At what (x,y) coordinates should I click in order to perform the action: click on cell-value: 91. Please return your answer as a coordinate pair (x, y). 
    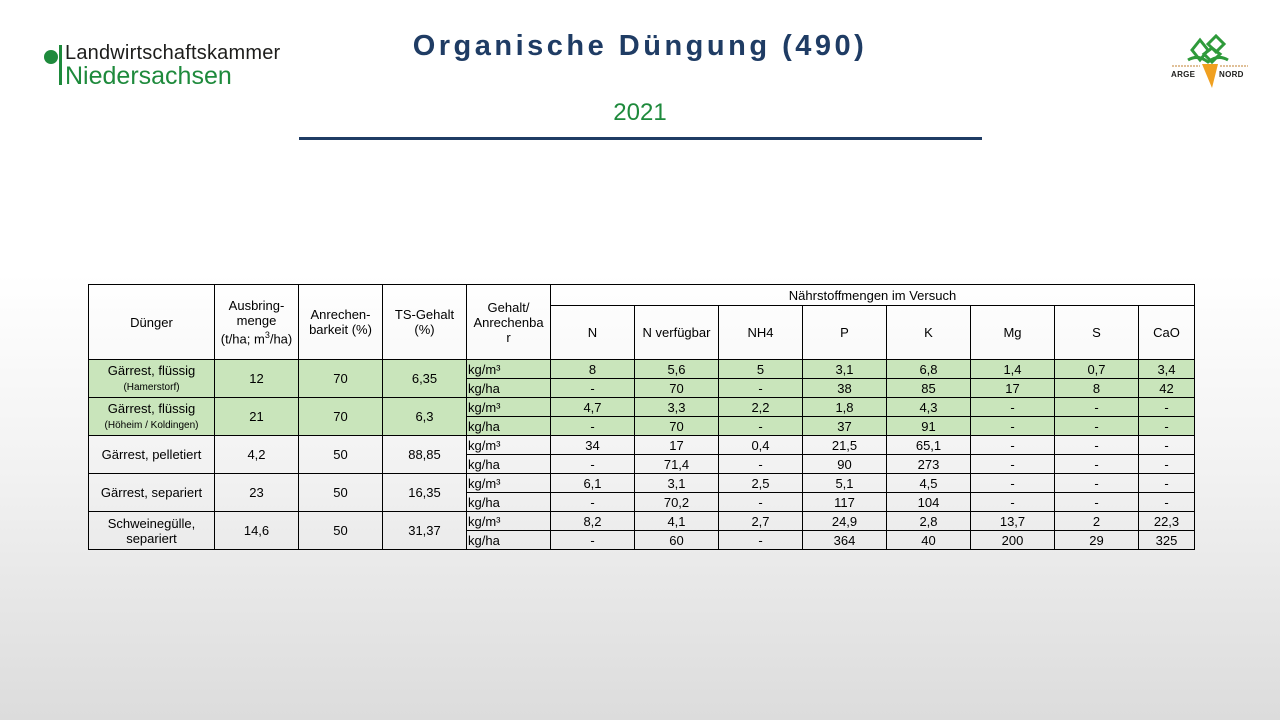
    Looking at the image, I should click on (928, 426).